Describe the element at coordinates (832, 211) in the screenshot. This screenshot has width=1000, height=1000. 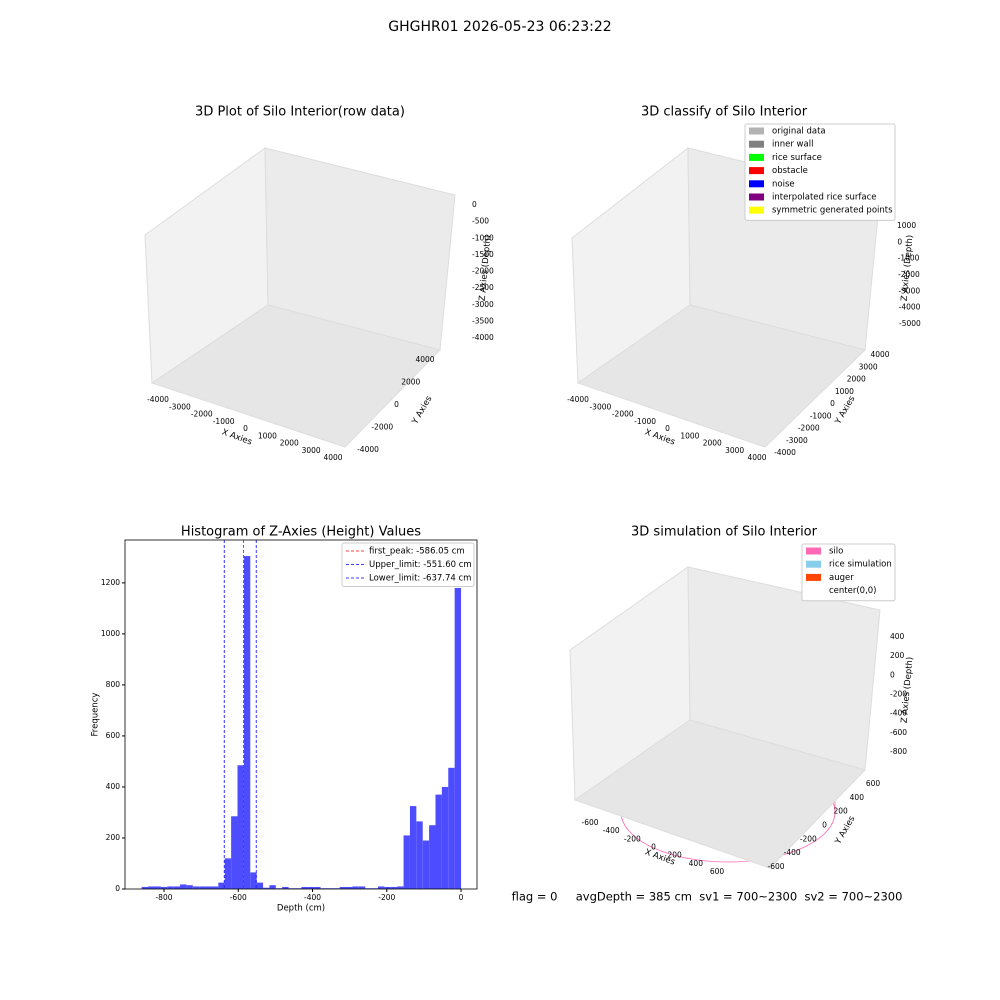
I see `legend-label: symmetric generated points` at that location.